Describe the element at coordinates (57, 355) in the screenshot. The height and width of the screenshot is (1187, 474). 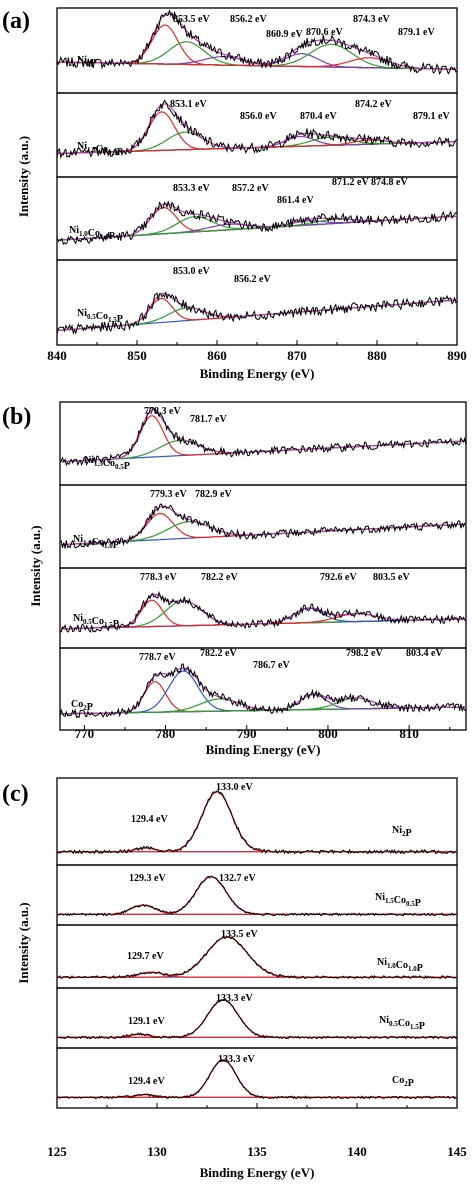
I see `x-tick-label: 840` at that location.